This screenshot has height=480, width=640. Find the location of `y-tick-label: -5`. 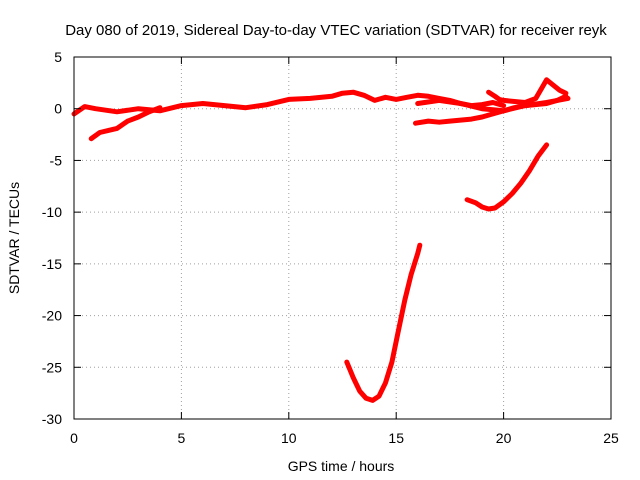

y-tick-label: -5 is located at coordinates (56, 160).